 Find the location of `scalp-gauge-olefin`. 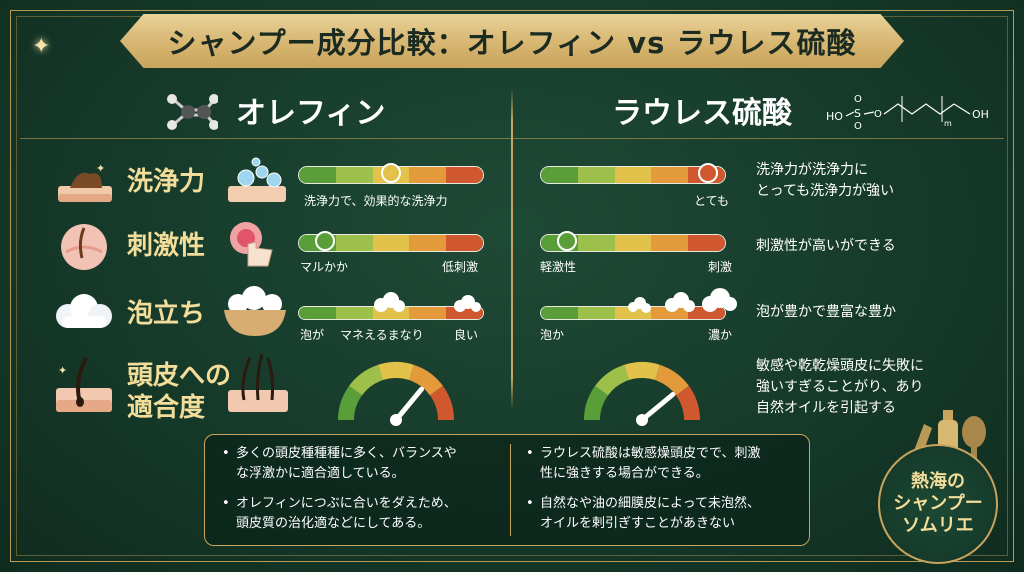

scalp-gauge-olefin is located at coordinates (396, 394).